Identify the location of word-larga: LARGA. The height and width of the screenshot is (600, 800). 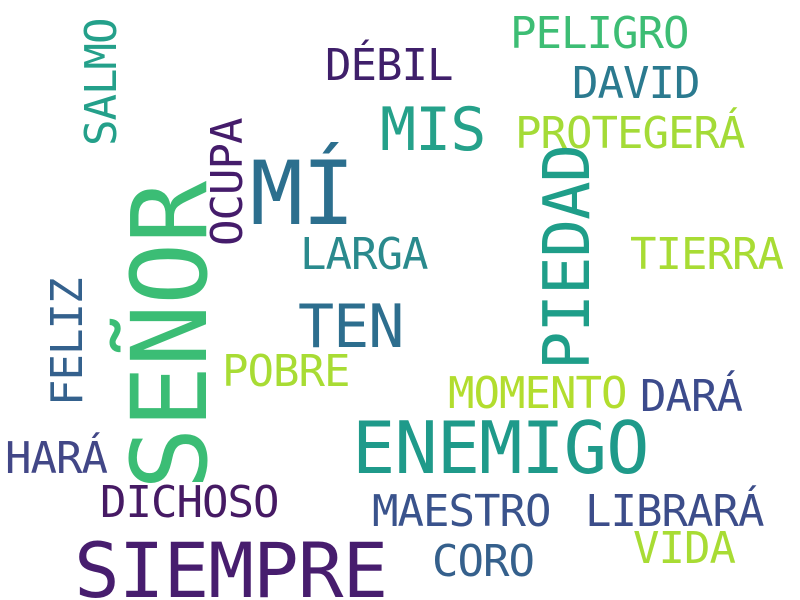
(364, 254).